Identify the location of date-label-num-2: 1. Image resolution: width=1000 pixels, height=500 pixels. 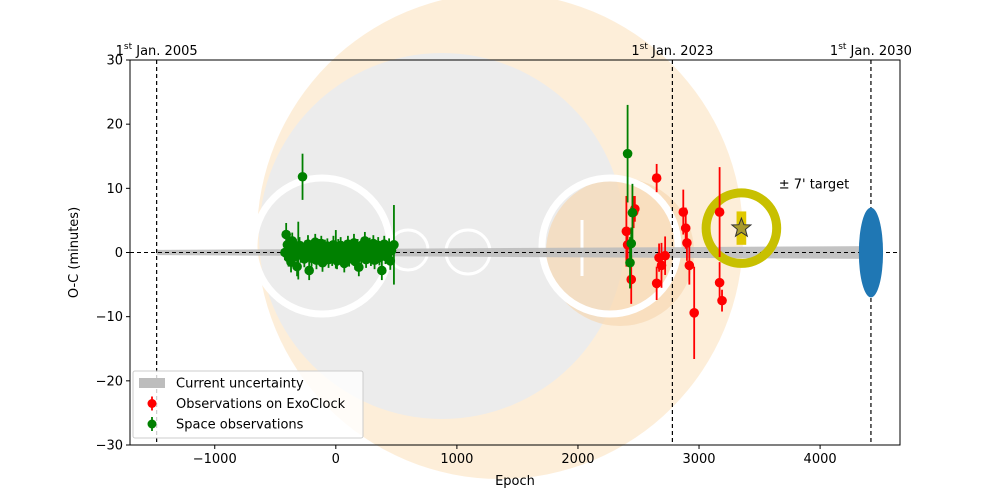
(834, 51).